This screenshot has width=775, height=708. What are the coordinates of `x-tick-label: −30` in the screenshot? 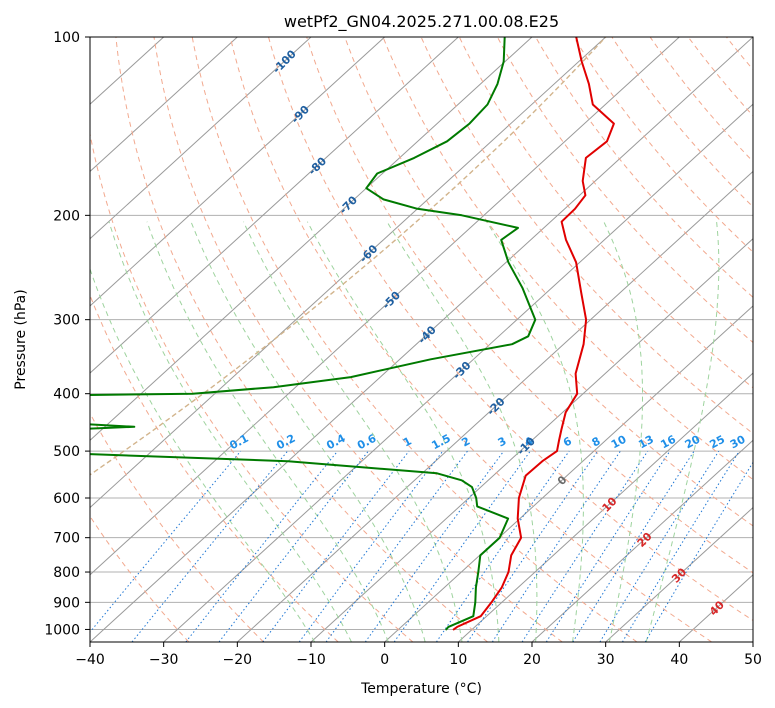 It's located at (164, 660).